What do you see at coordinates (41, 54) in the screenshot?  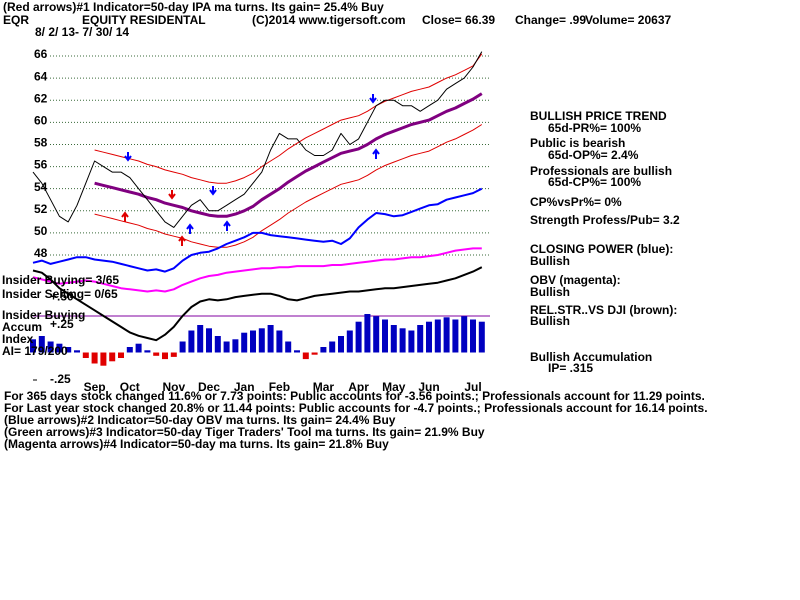 I see `y-tick-label: 66` at bounding box center [41, 54].